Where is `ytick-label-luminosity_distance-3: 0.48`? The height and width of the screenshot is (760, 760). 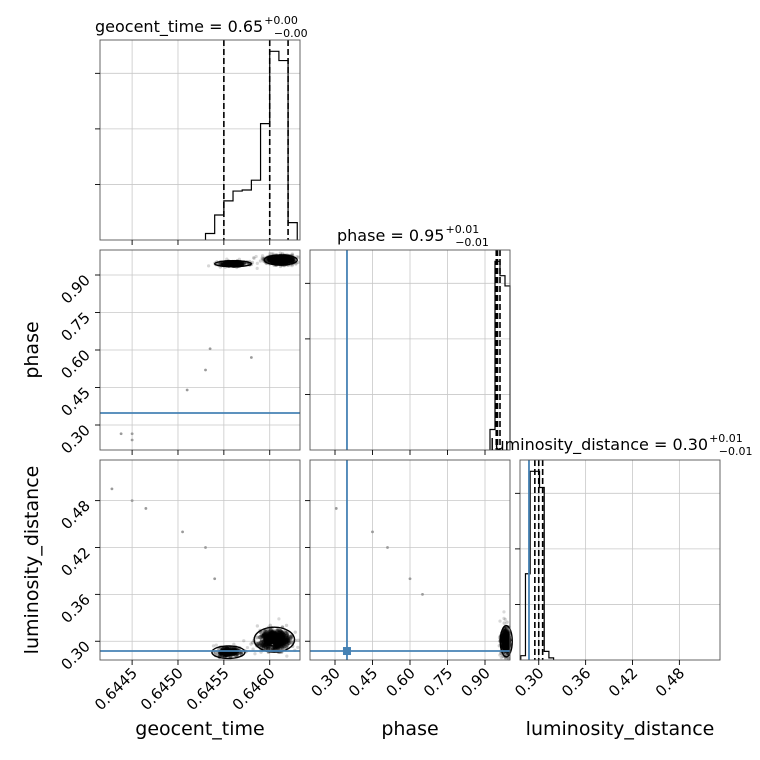 ytick-label-luminosity_distance-3: 0.48 is located at coordinates (75, 515).